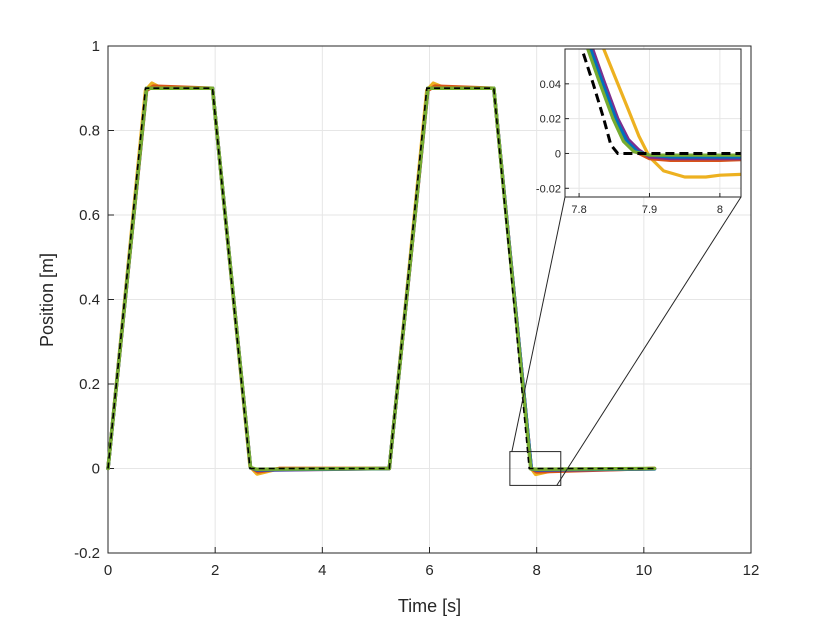 The image size is (830, 623). I want to click on x-tick-label: 0, so click(108, 570).